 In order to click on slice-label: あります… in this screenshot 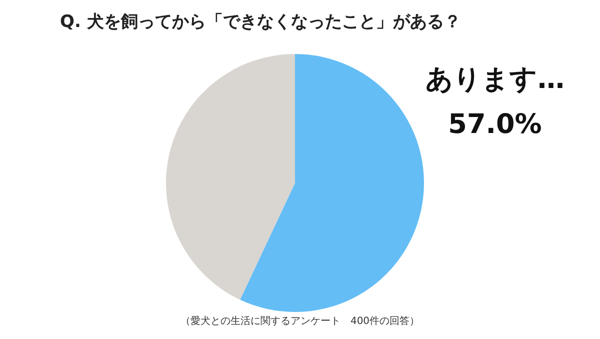, I will do `click(495, 79)`.